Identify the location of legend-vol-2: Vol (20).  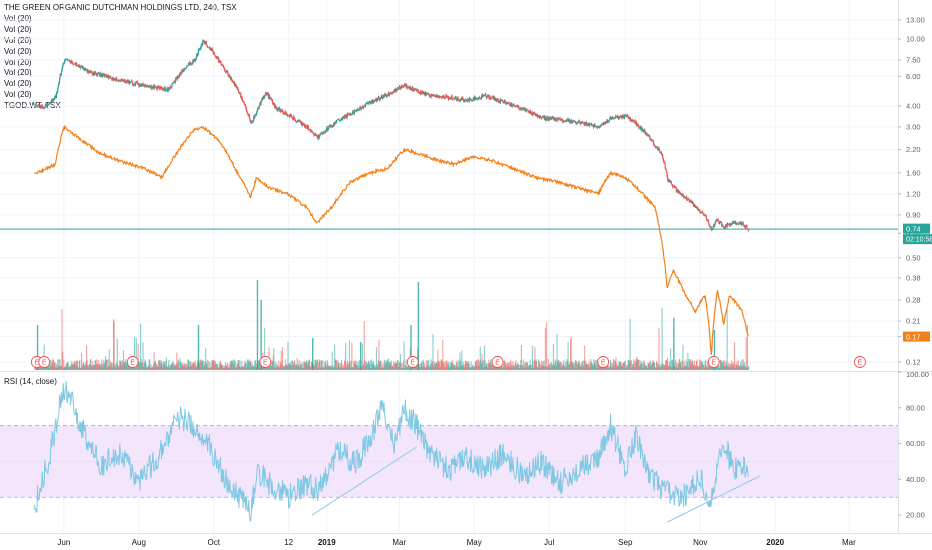
(18, 29).